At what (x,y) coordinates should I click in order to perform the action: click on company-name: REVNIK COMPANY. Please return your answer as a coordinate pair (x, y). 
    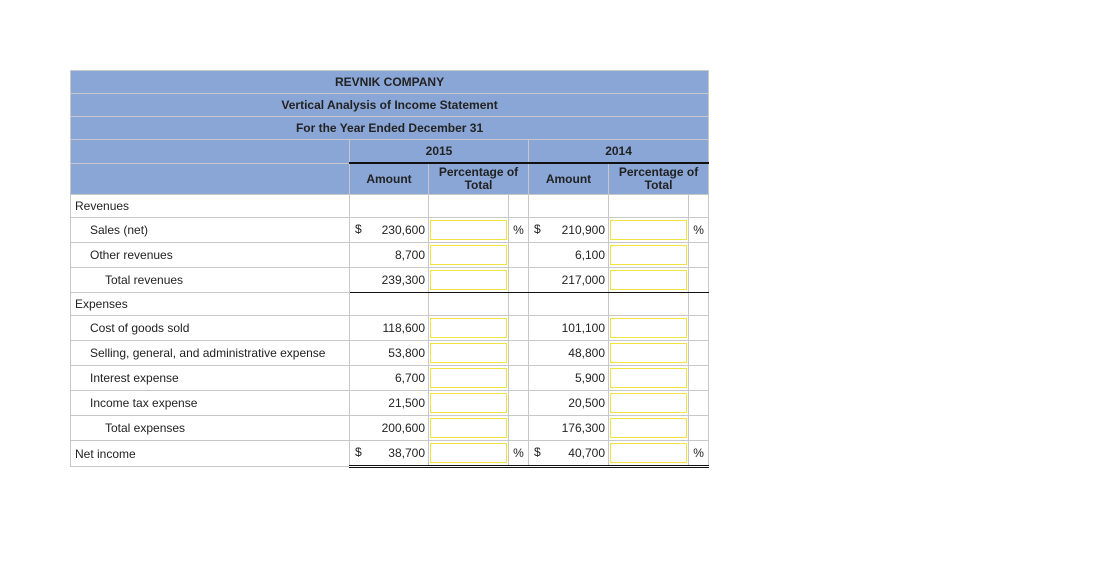
    Looking at the image, I should click on (389, 82).